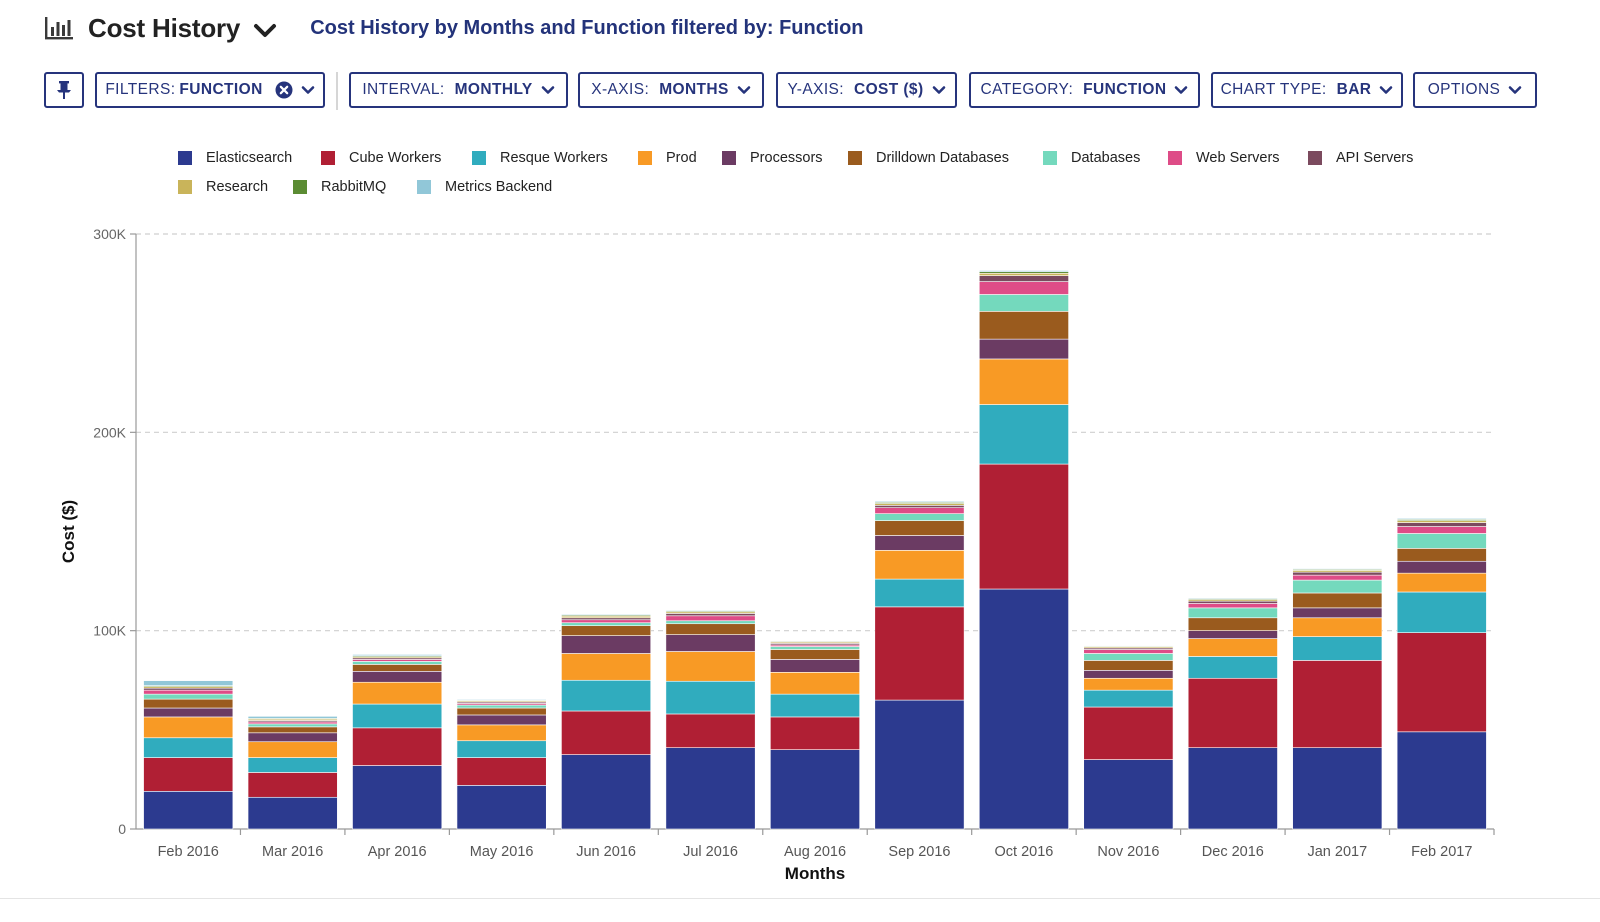 This screenshot has width=1600, height=922. I want to click on chart-type-dropdown: CHART TYPE: BAR, so click(1307, 90).